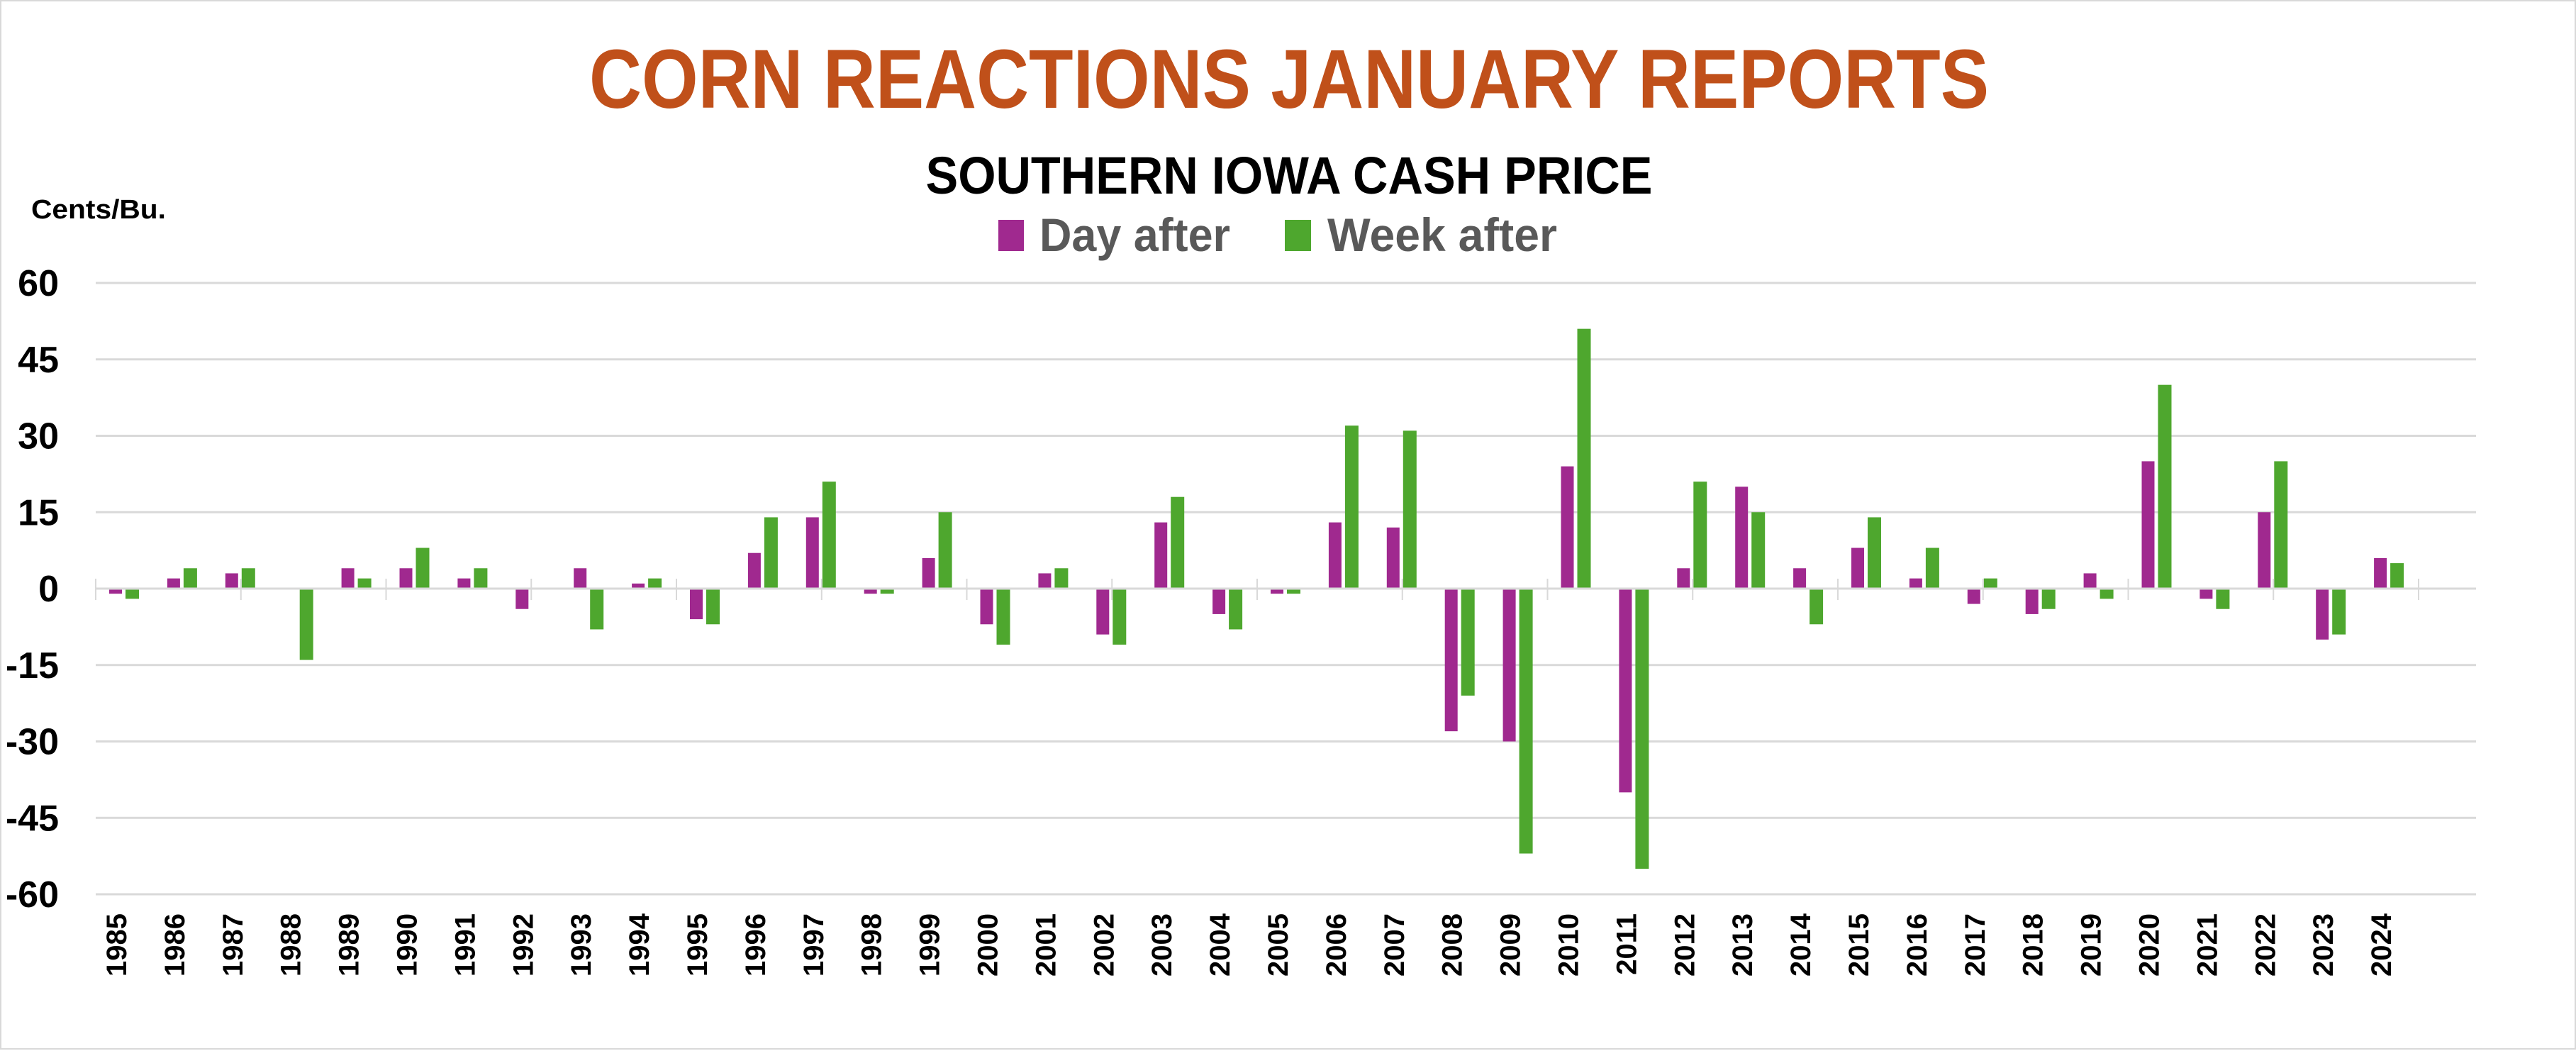  Describe the element at coordinates (771, 553) in the screenshot. I see `bar-week-after-1996` at that location.